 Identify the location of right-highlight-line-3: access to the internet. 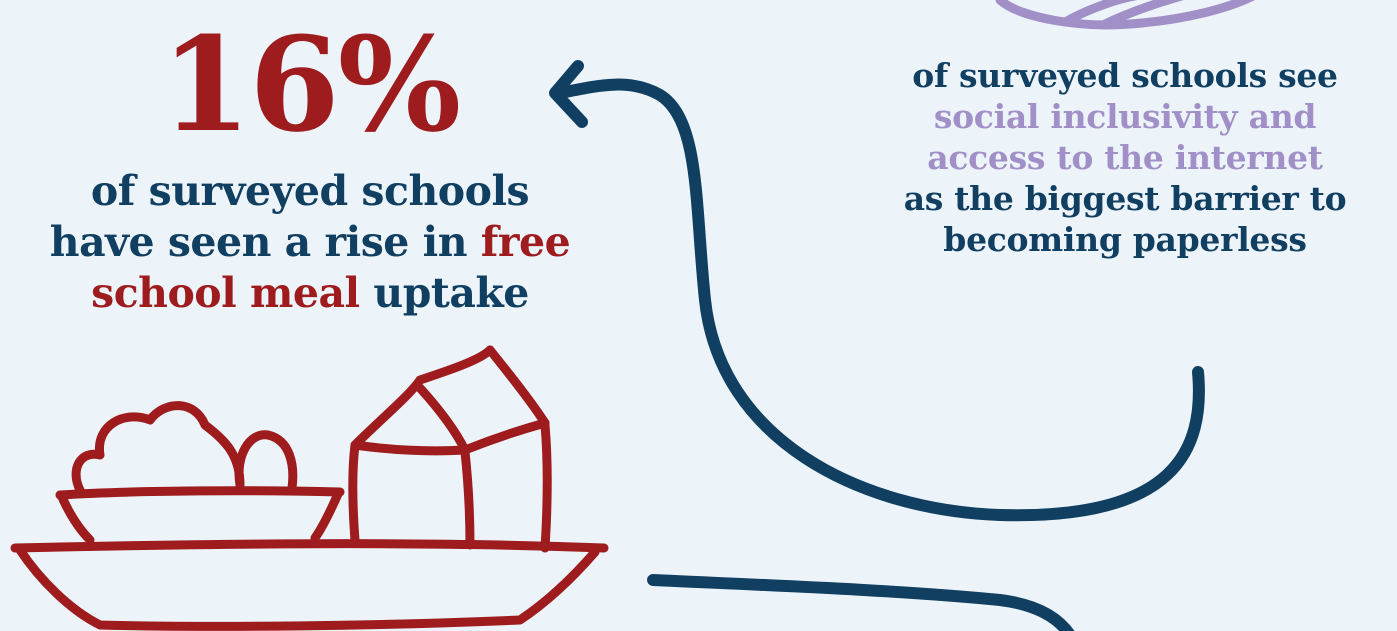
(1125, 157).